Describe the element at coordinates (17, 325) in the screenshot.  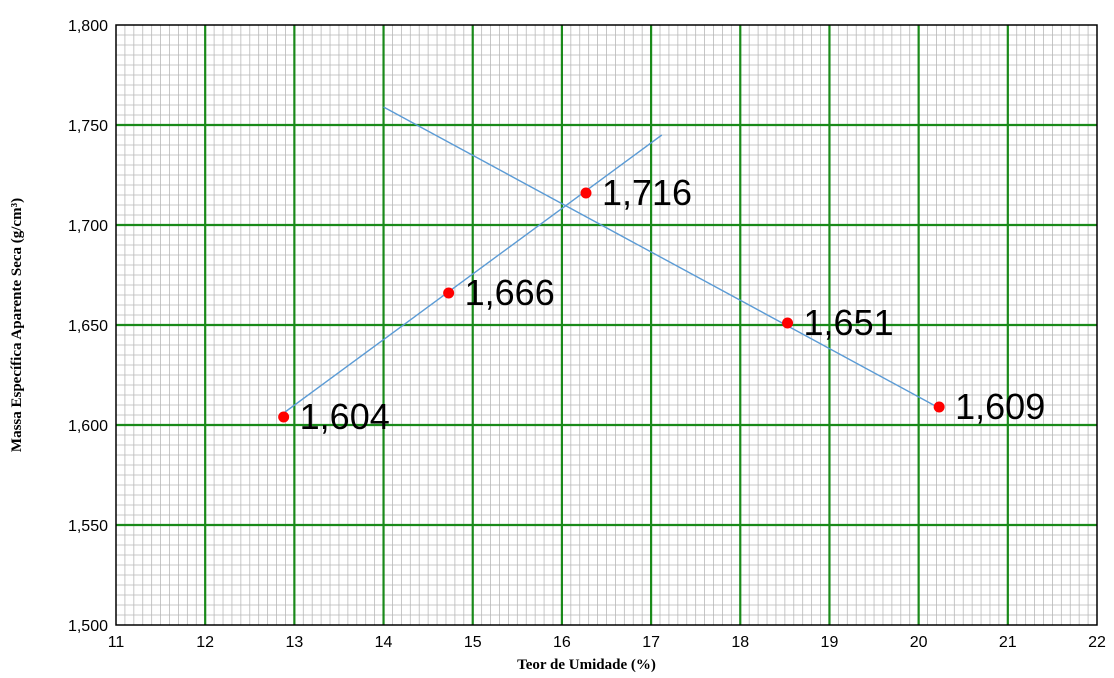
I see `y-axis-title: Massa Específica Aparente Seca (g/cm³)` at that location.